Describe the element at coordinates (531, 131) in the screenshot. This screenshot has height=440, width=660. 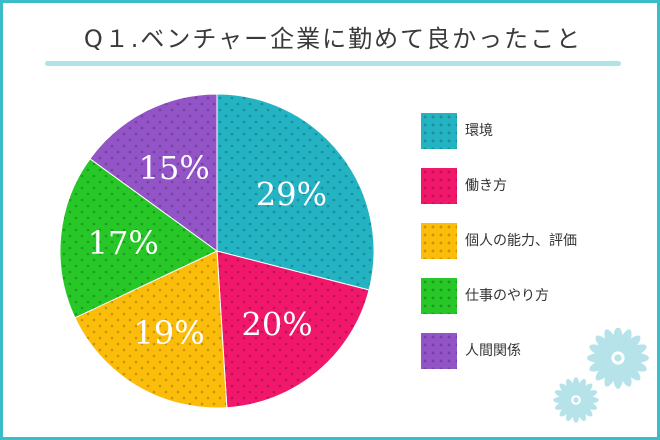
I see `legend-item: 環境` at that location.